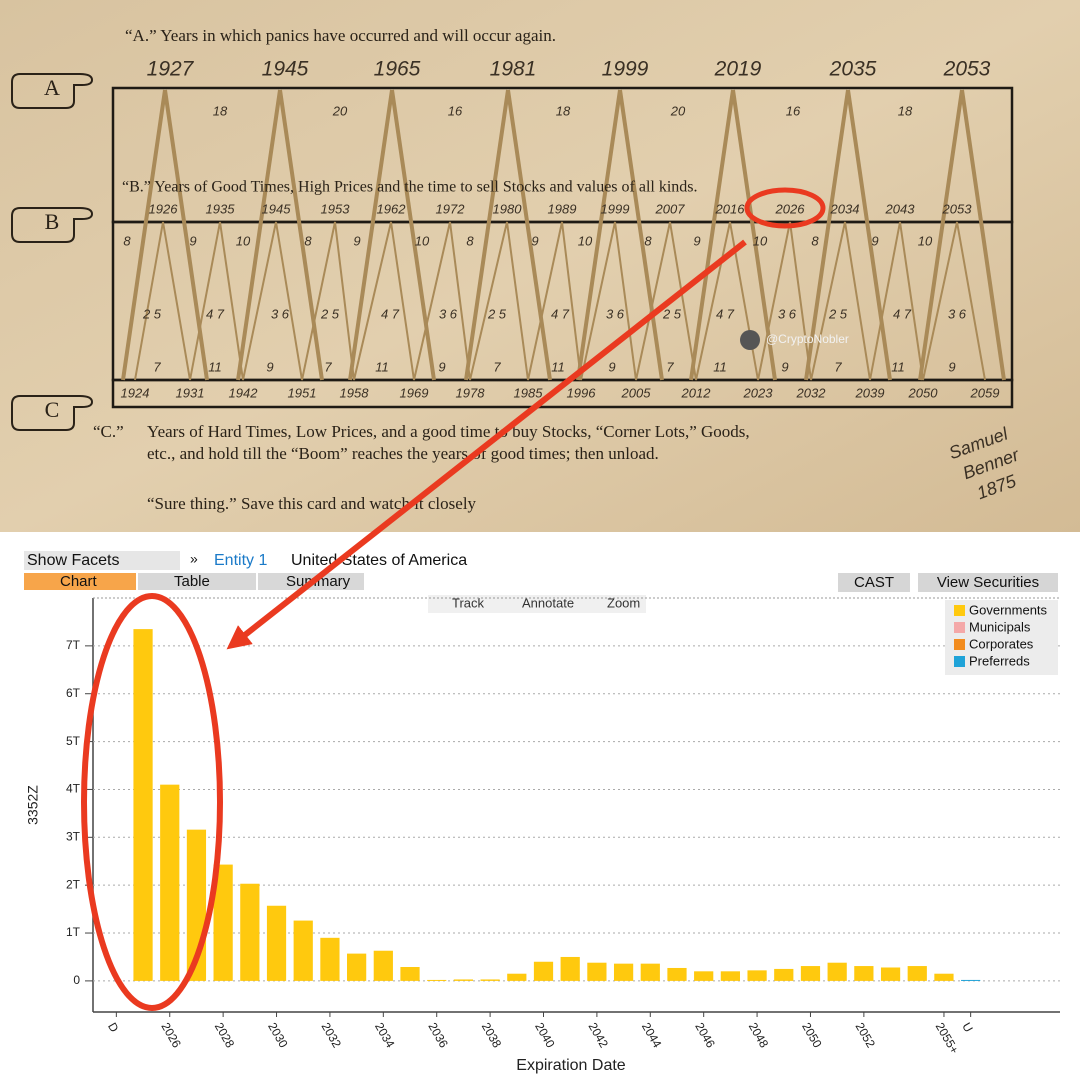 The height and width of the screenshot is (1088, 1080). What do you see at coordinates (277, 208) in the screenshot?
I see `good-year: 1945` at bounding box center [277, 208].